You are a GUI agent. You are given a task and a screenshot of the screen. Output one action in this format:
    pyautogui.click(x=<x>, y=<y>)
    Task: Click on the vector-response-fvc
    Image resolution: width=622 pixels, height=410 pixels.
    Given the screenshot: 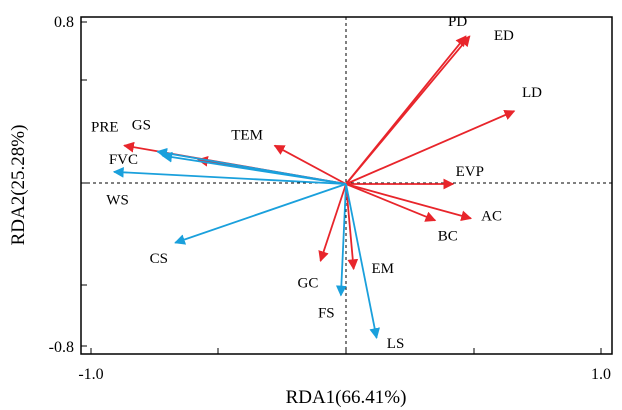 What is the action you would take?
    pyautogui.click(x=254, y=168)
    